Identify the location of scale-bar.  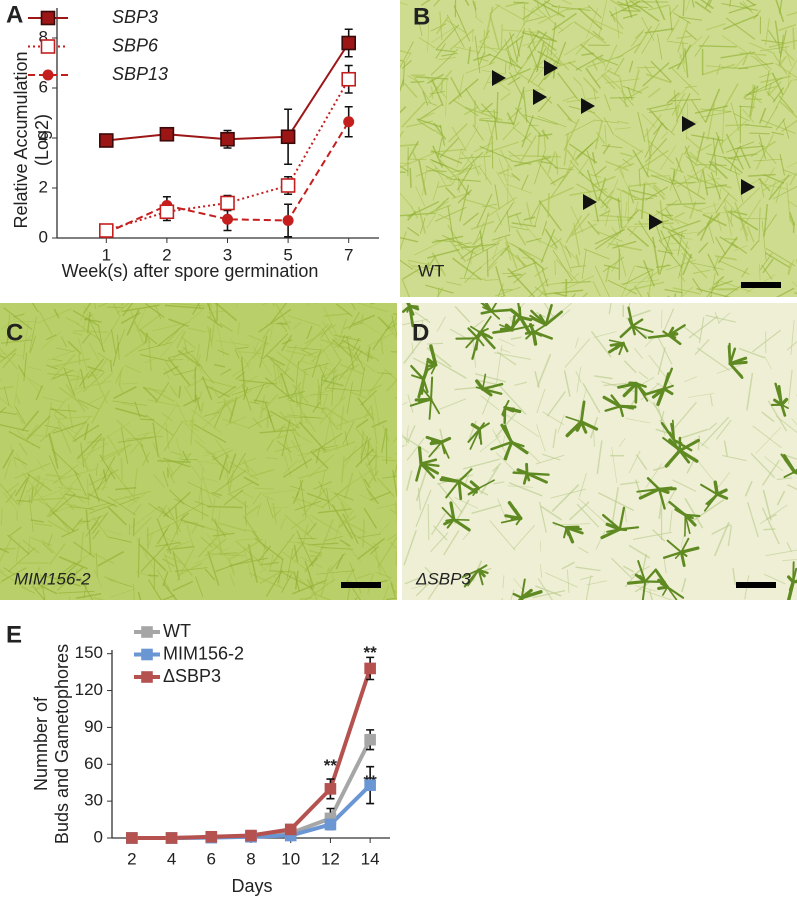
(761, 285).